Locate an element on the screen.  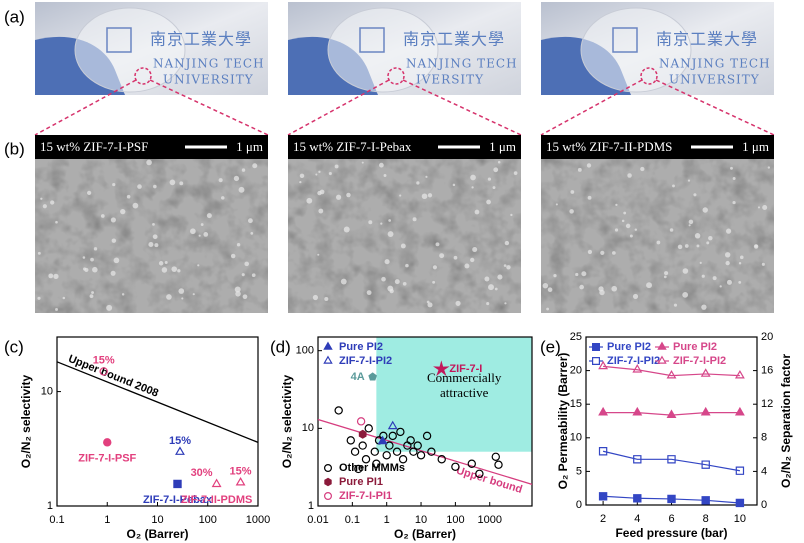
panel-label: (b) is located at coordinates (14, 148).